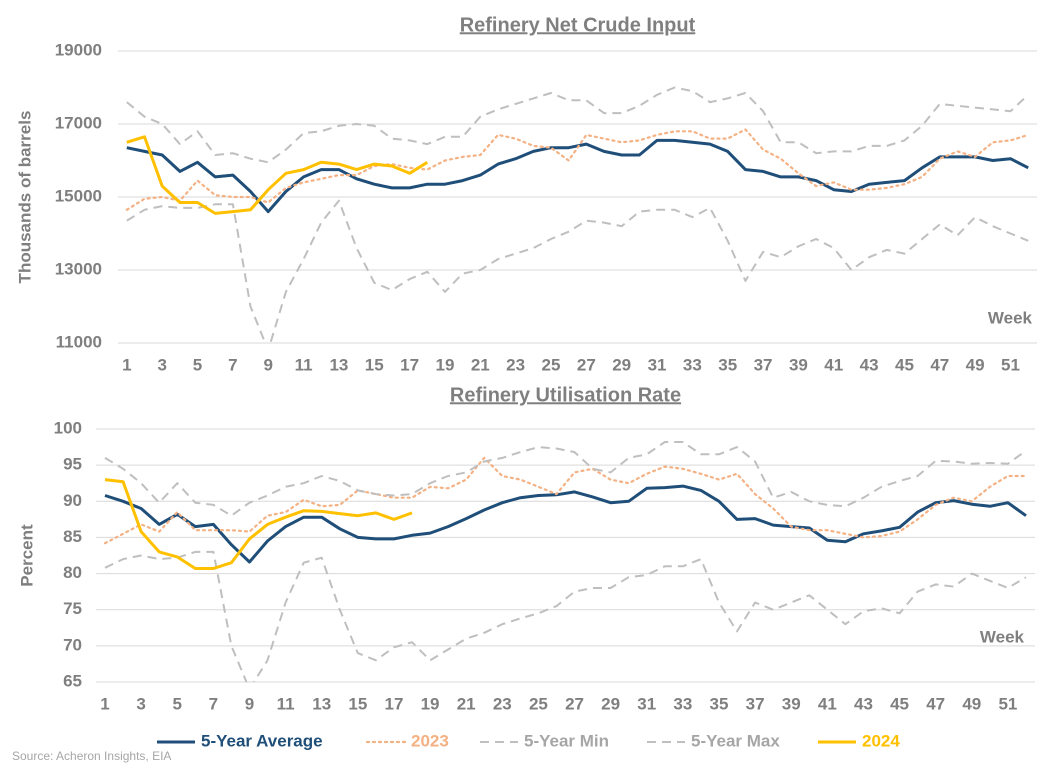  I want to click on chart-title: Refinery Net Crude Input, so click(578, 25).